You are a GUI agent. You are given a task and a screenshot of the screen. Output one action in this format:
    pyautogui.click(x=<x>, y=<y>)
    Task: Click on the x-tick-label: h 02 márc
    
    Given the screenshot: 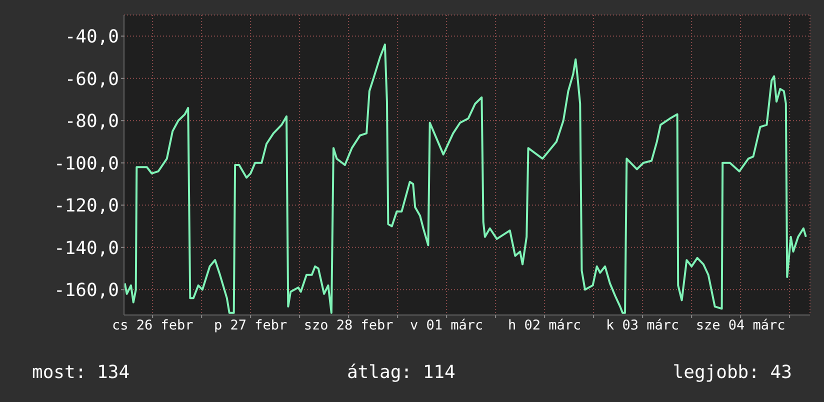 What is the action you would take?
    pyautogui.click(x=545, y=326)
    